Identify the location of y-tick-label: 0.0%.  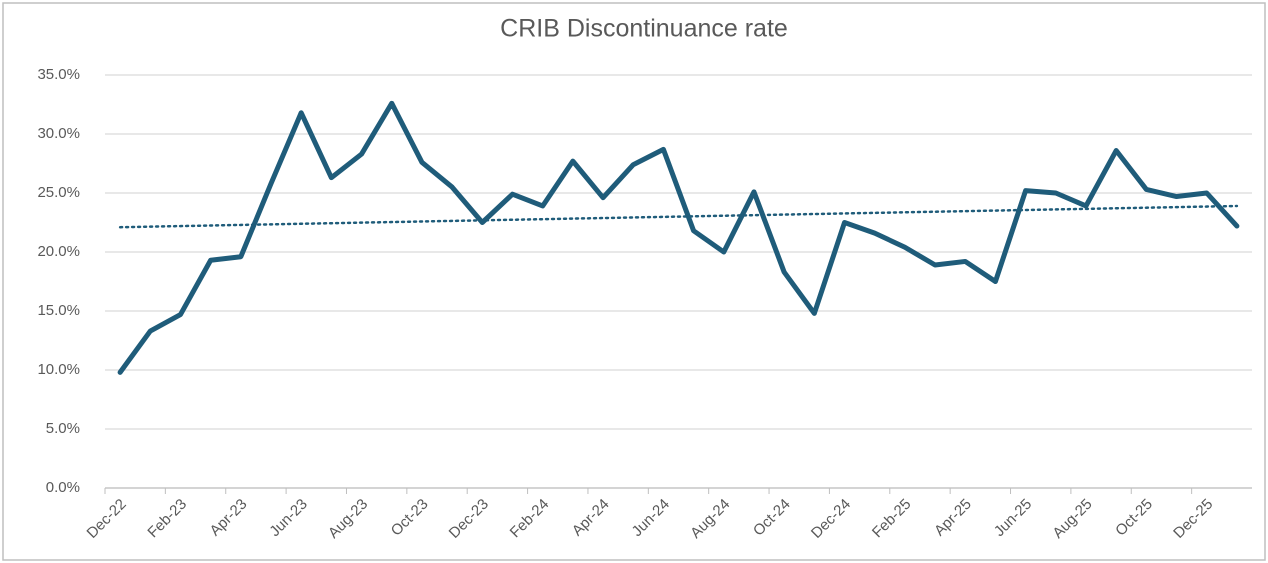
(63, 487).